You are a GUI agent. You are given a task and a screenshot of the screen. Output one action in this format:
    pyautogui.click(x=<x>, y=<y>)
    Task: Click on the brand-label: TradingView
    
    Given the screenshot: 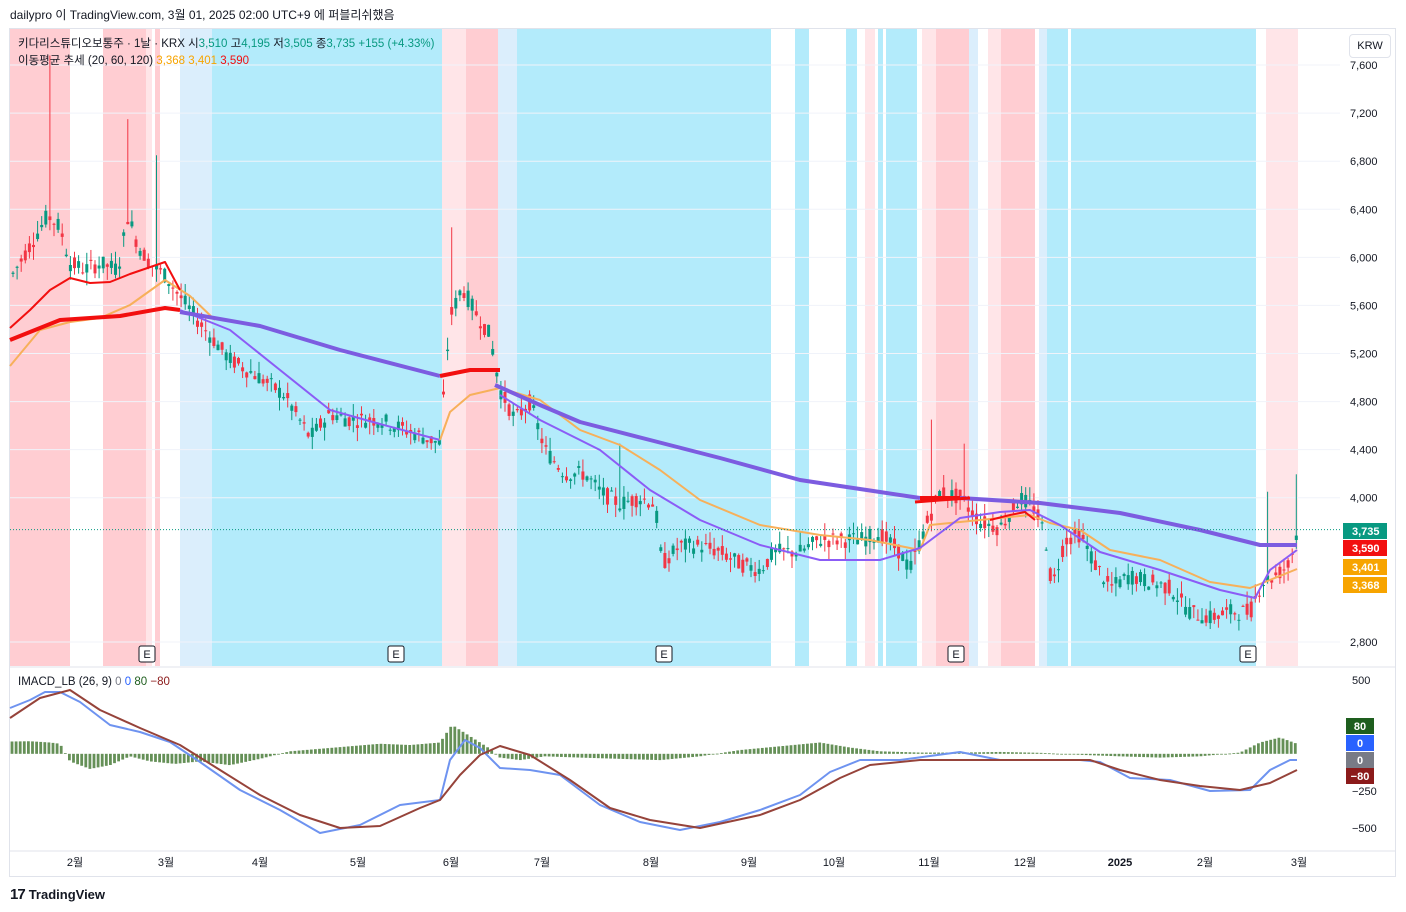 What is the action you would take?
    pyautogui.click(x=67, y=894)
    